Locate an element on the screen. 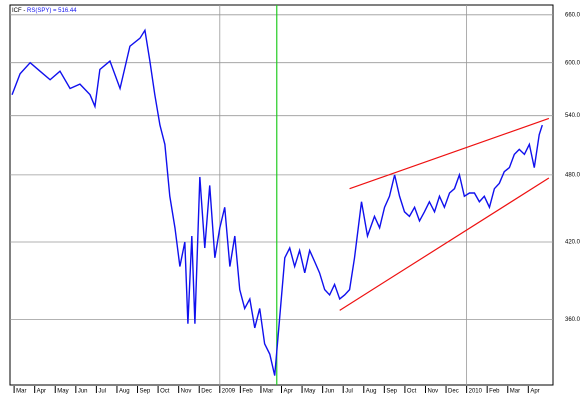 This screenshot has height=402, width=581. y-tick-label: 540.0 is located at coordinates (573, 116).